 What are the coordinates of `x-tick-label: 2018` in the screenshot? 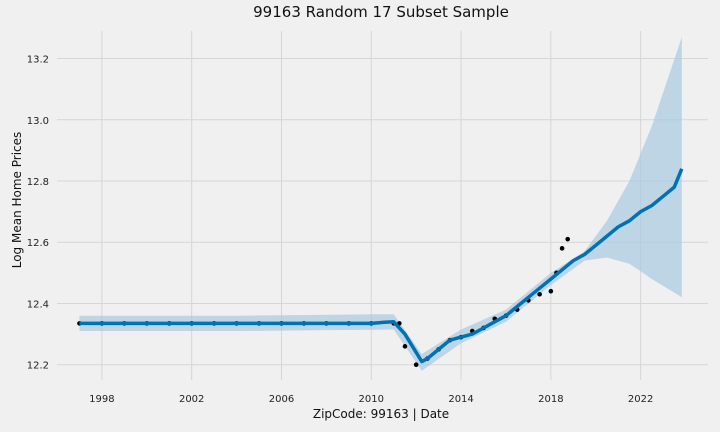 It's located at (550, 399).